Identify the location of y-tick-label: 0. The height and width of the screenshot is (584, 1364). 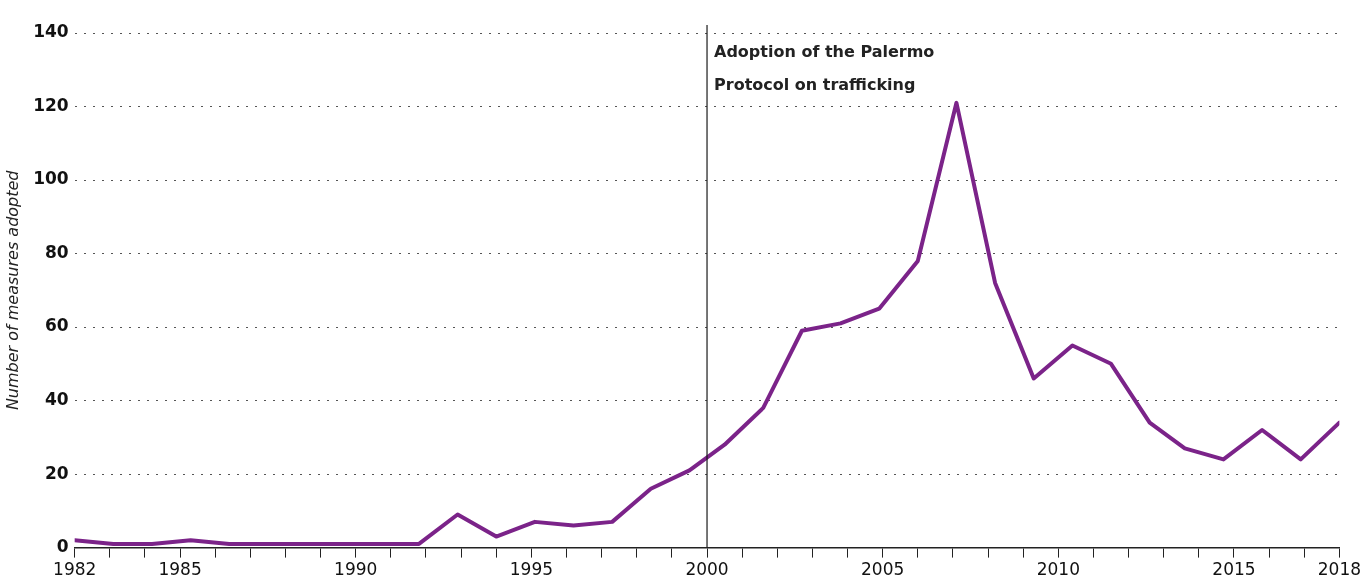
(62, 546).